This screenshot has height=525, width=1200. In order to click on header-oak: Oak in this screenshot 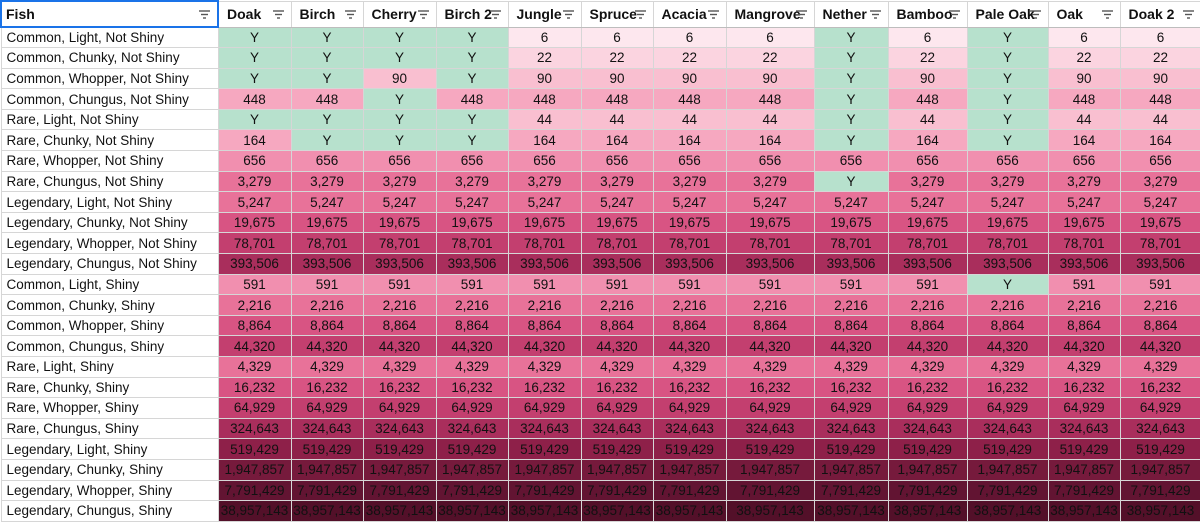, I will do `click(1084, 14)`.